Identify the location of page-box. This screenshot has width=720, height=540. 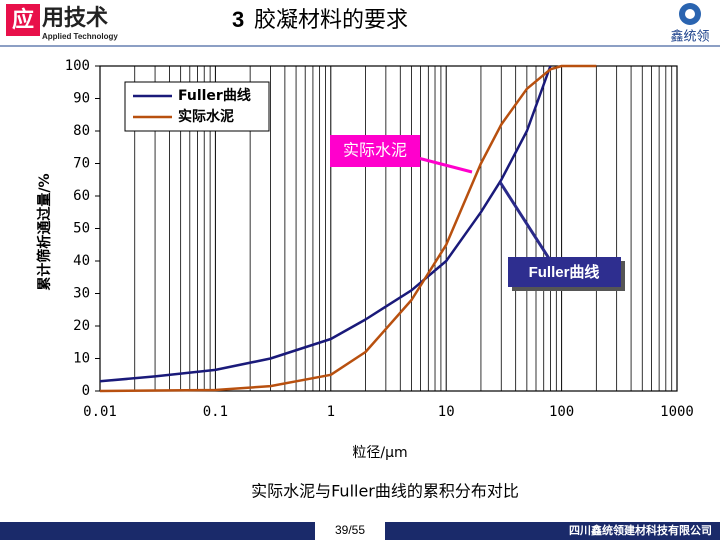
(350, 531).